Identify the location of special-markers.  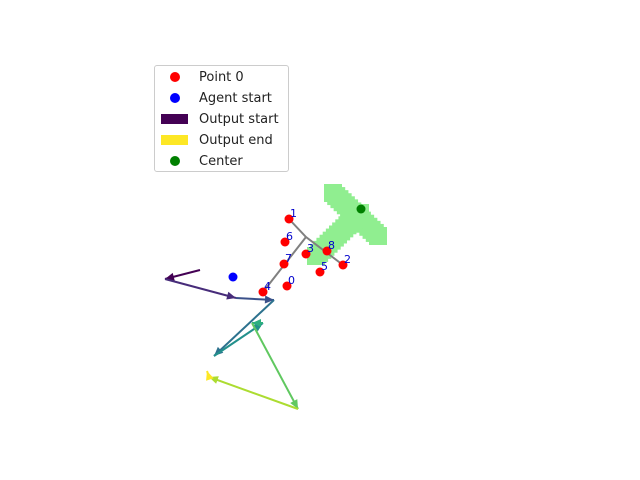
(297, 243).